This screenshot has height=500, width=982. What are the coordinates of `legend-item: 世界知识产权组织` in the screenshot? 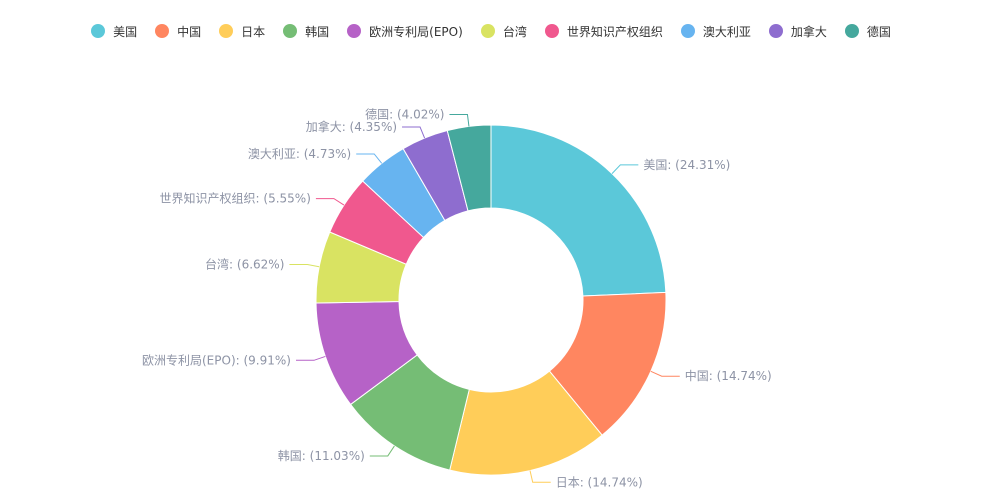 It's located at (603, 31).